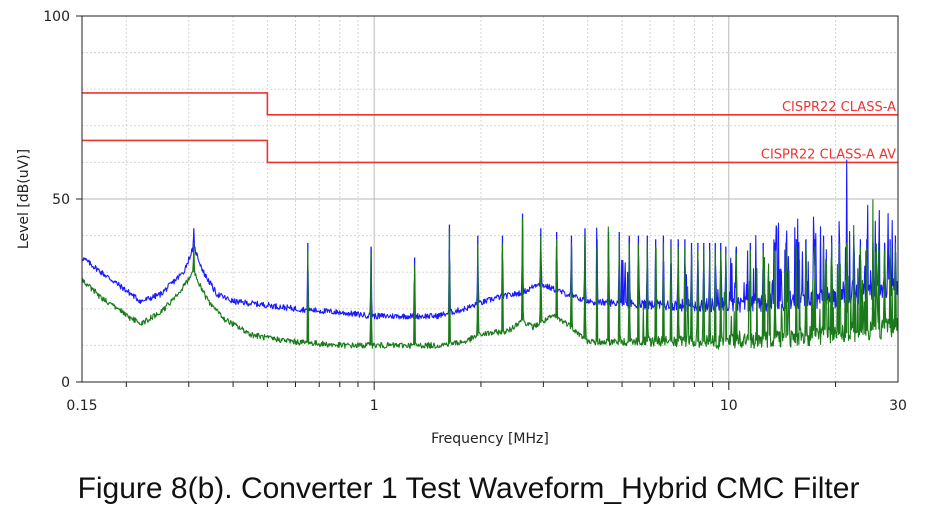 The image size is (937, 532). I want to click on y-tick-label: 50, so click(61, 200).